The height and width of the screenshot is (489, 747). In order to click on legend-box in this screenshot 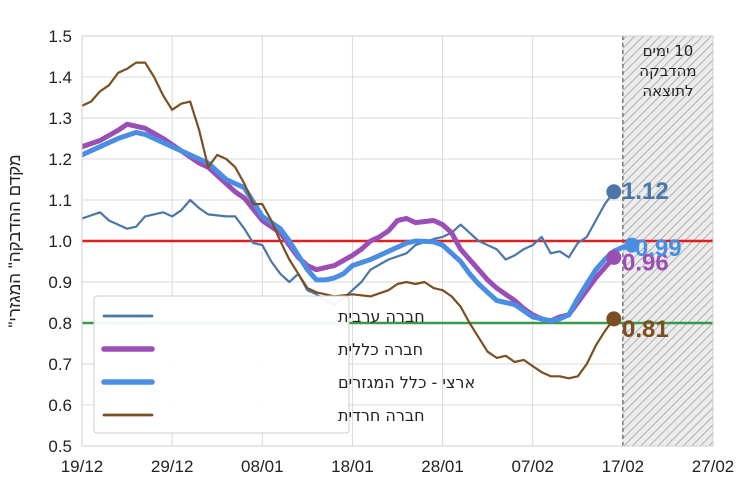, I will do `click(221, 364)`.